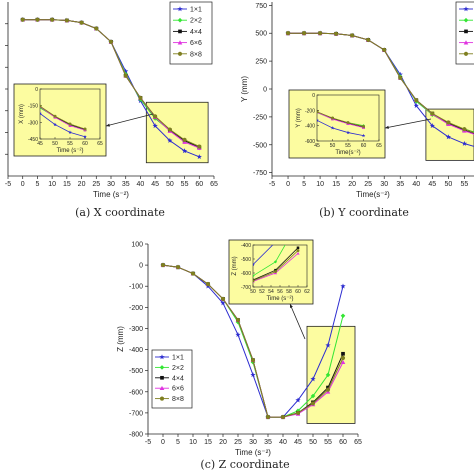 The image size is (474, 474). What do you see at coordinates (8, 184) in the screenshot?
I see `a-x-tick-label: -5` at bounding box center [8, 184].